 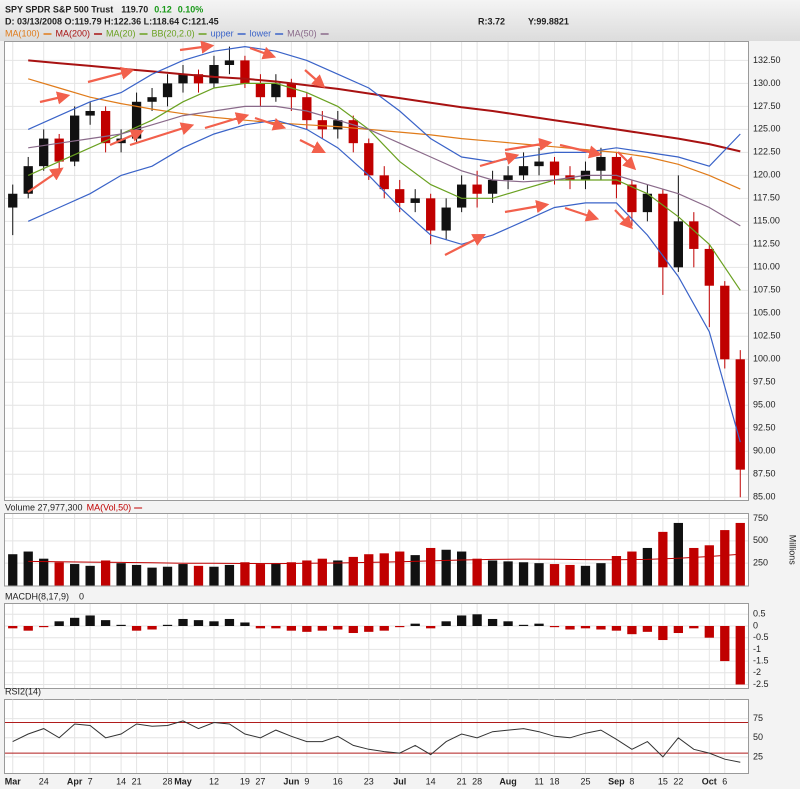 I want to click on indicator-line, so click(x=384, y=106).